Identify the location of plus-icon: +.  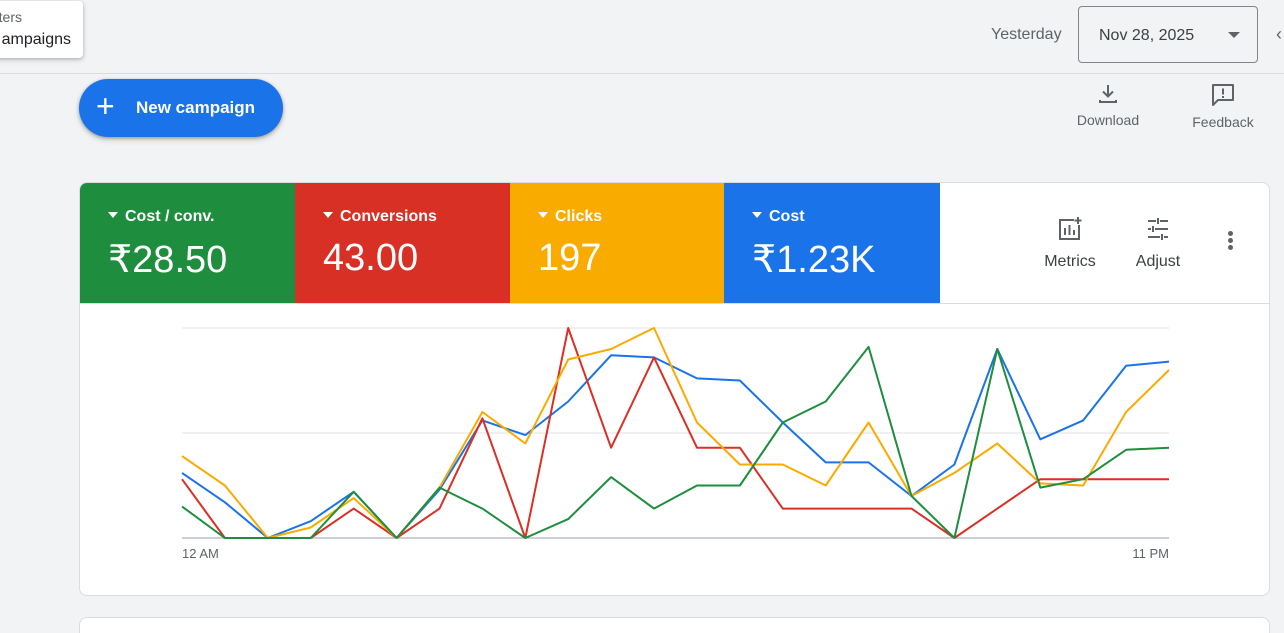
(105, 106).